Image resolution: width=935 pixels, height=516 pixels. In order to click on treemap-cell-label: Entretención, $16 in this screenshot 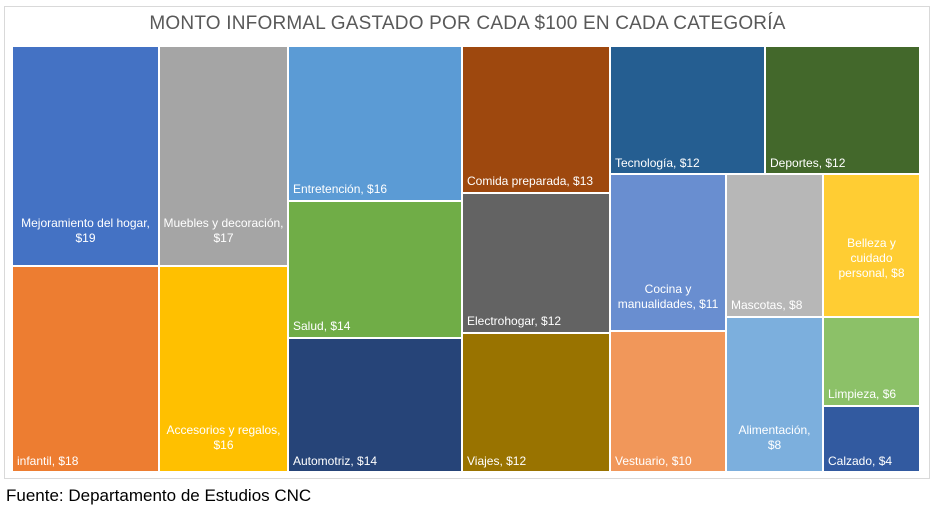, I will do `click(340, 189)`.